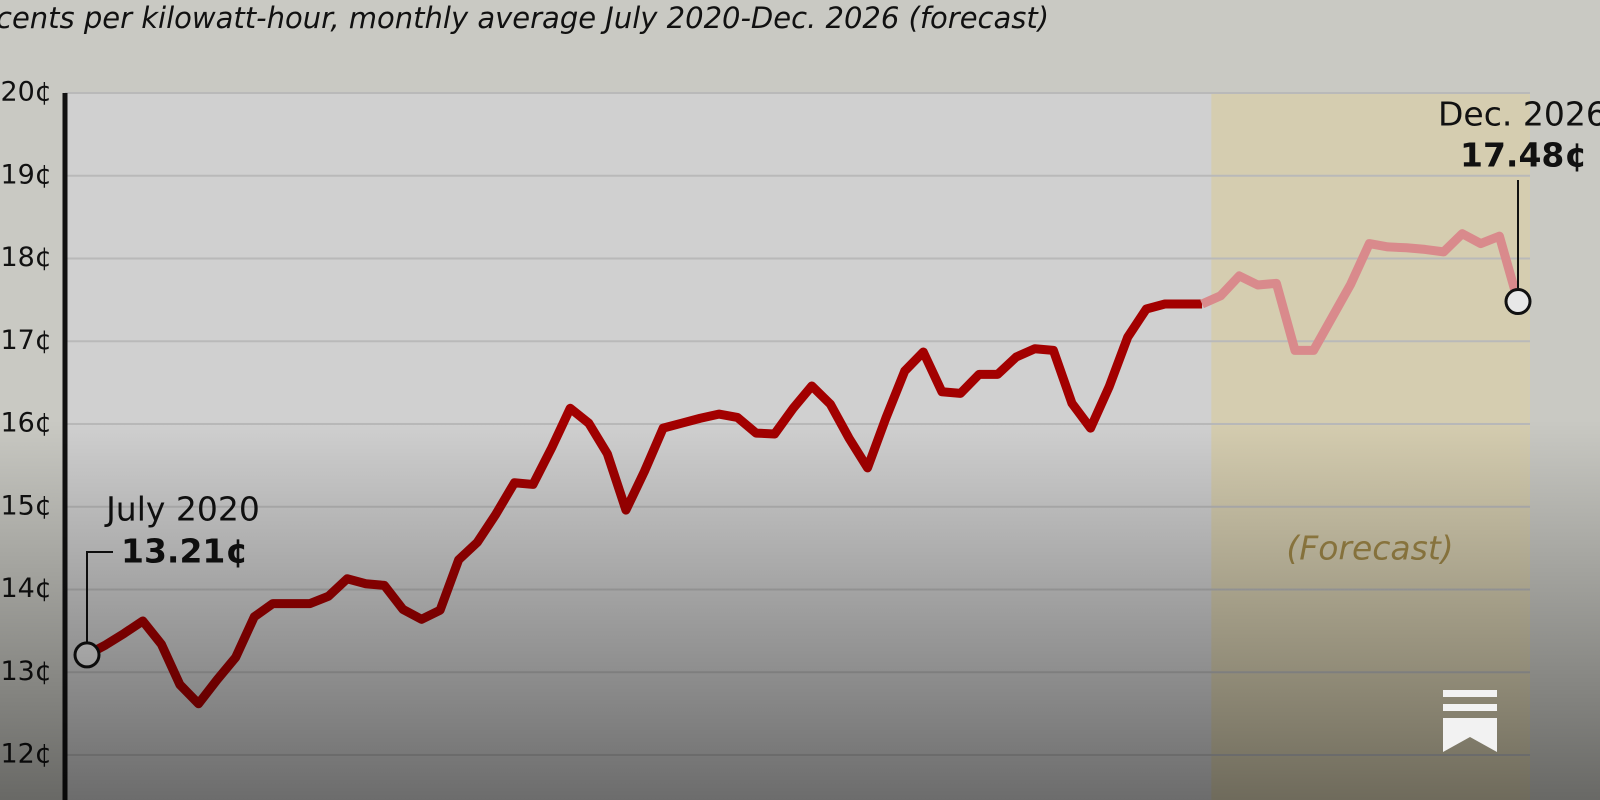 Image resolution: width=1600 pixels, height=800 pixels. Describe the element at coordinates (26, 174) in the screenshot. I see `y-tick-label: 19¢` at that location.